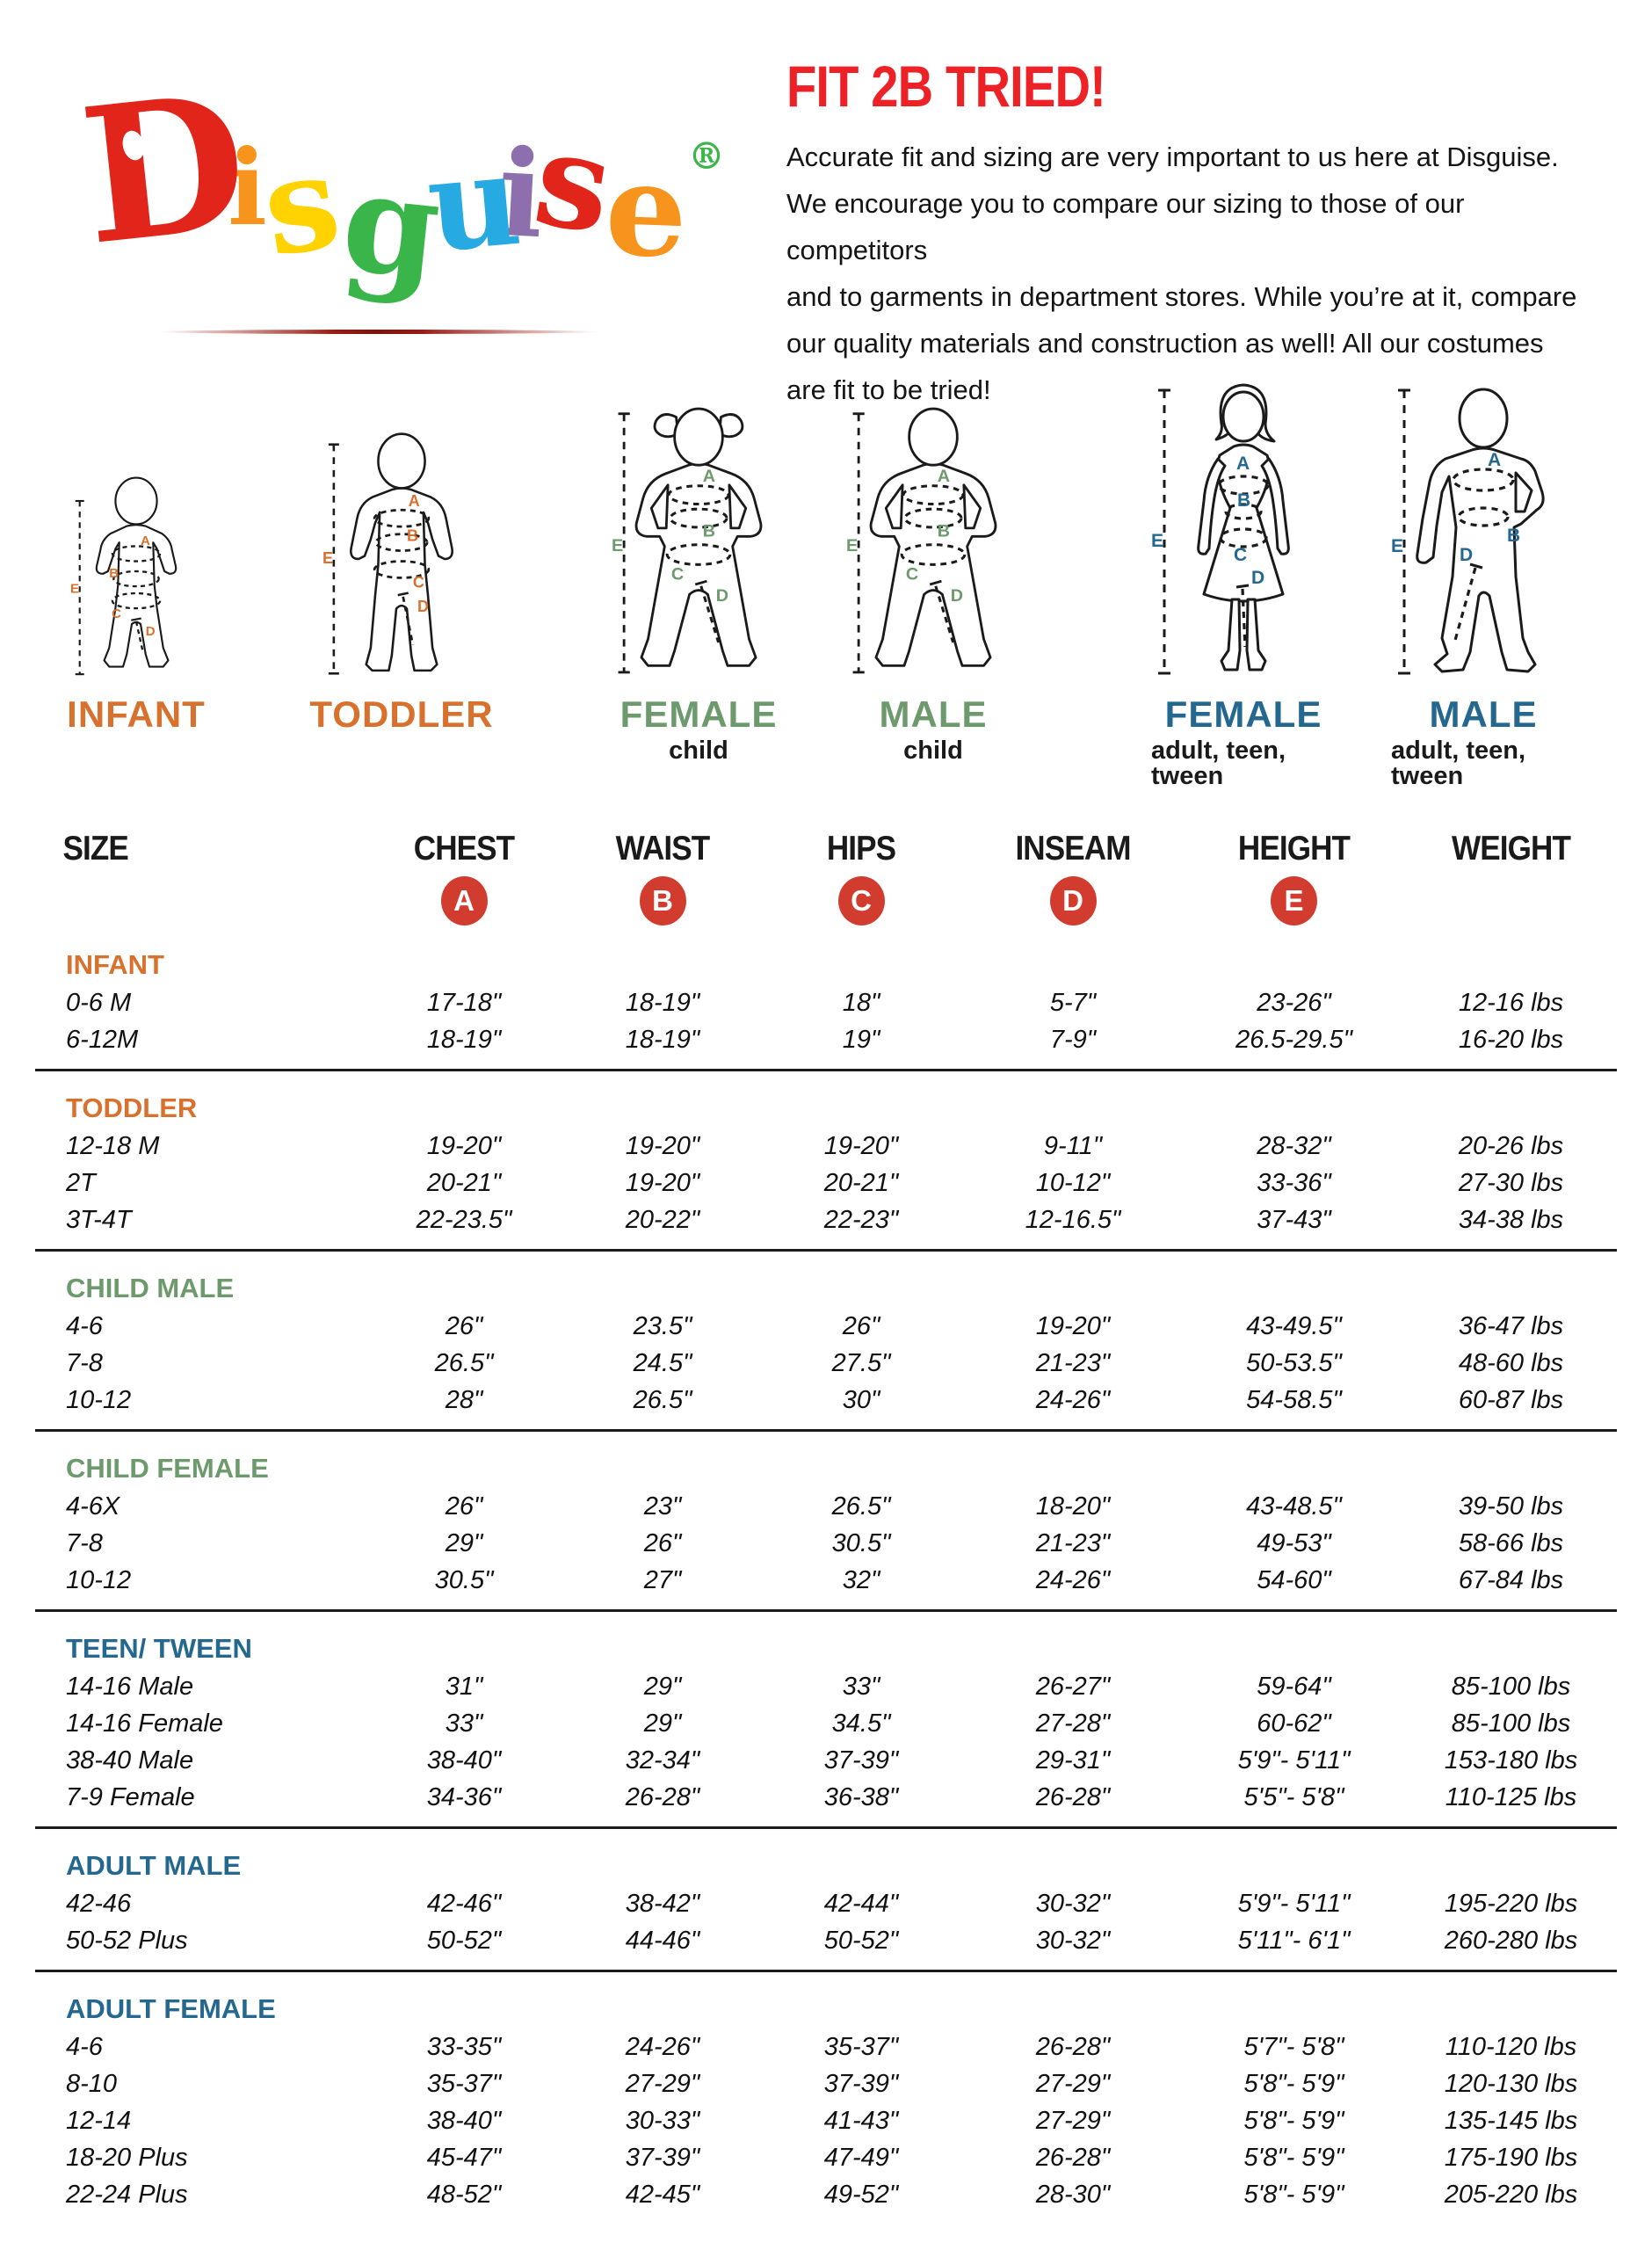 This screenshot has width=1652, height=2250. I want to click on size-cell: 3T-4T, so click(99, 1219).